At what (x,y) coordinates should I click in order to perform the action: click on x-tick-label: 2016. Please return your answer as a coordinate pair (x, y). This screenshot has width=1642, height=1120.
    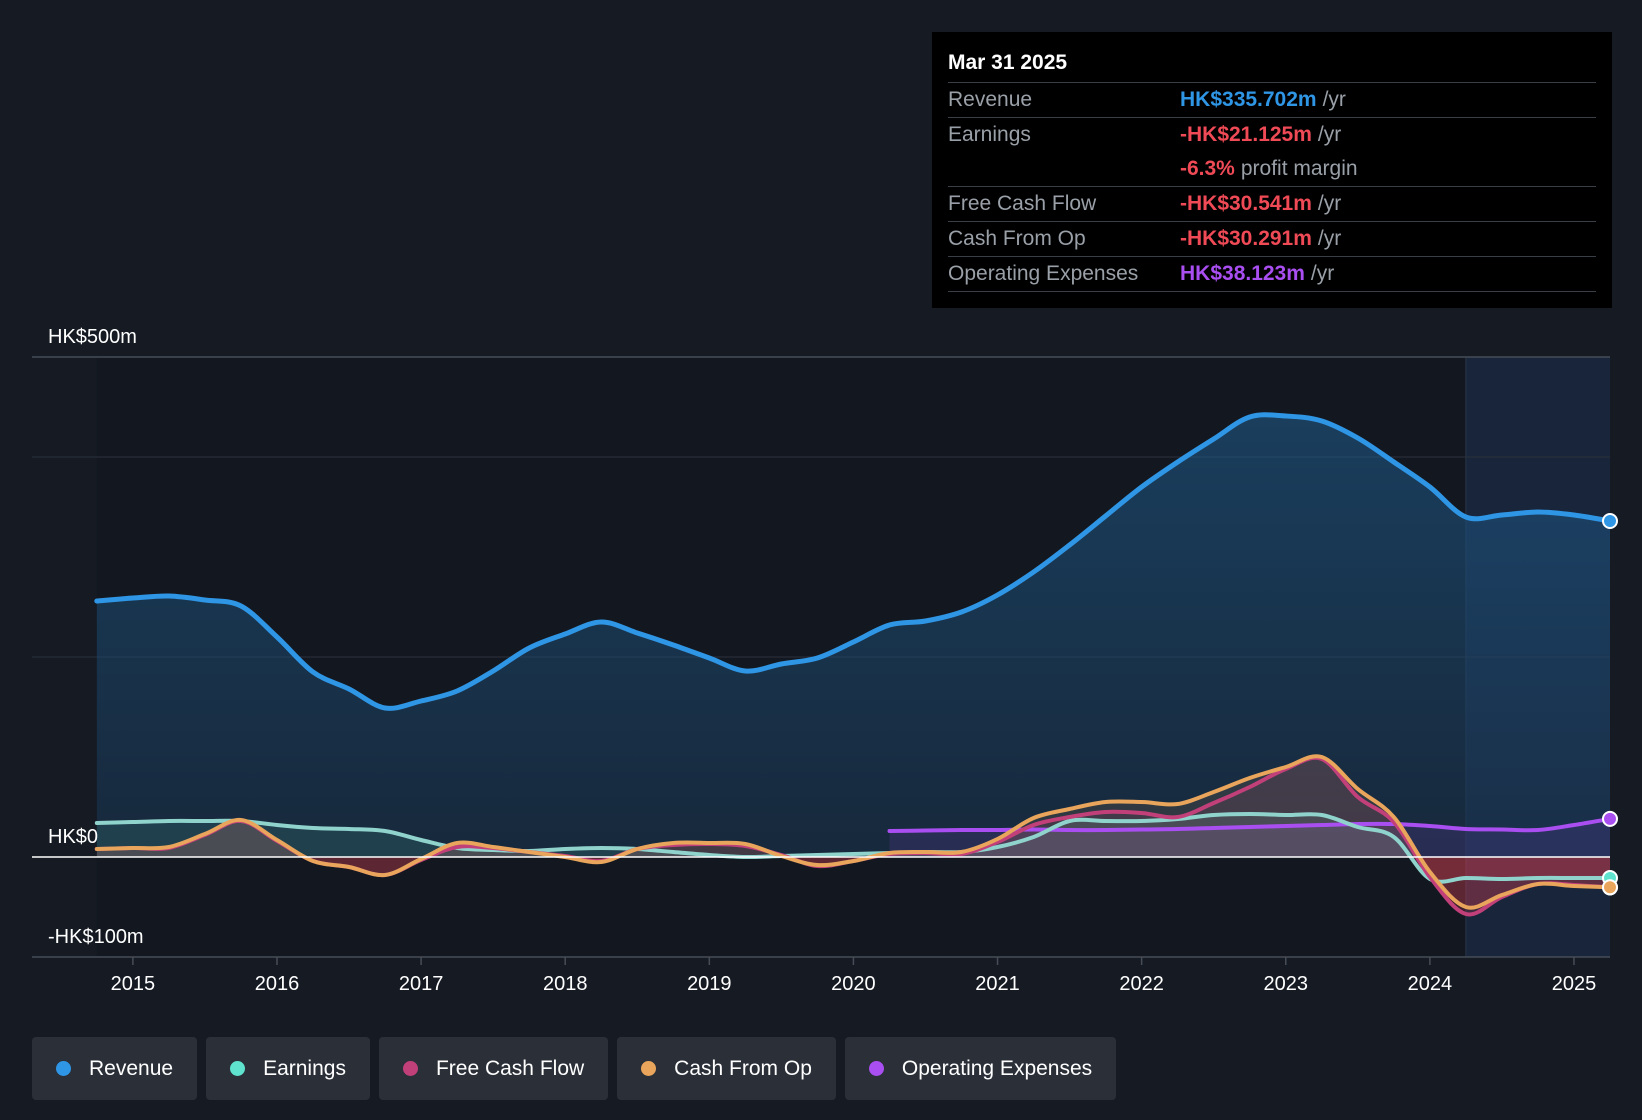
    Looking at the image, I should click on (277, 984).